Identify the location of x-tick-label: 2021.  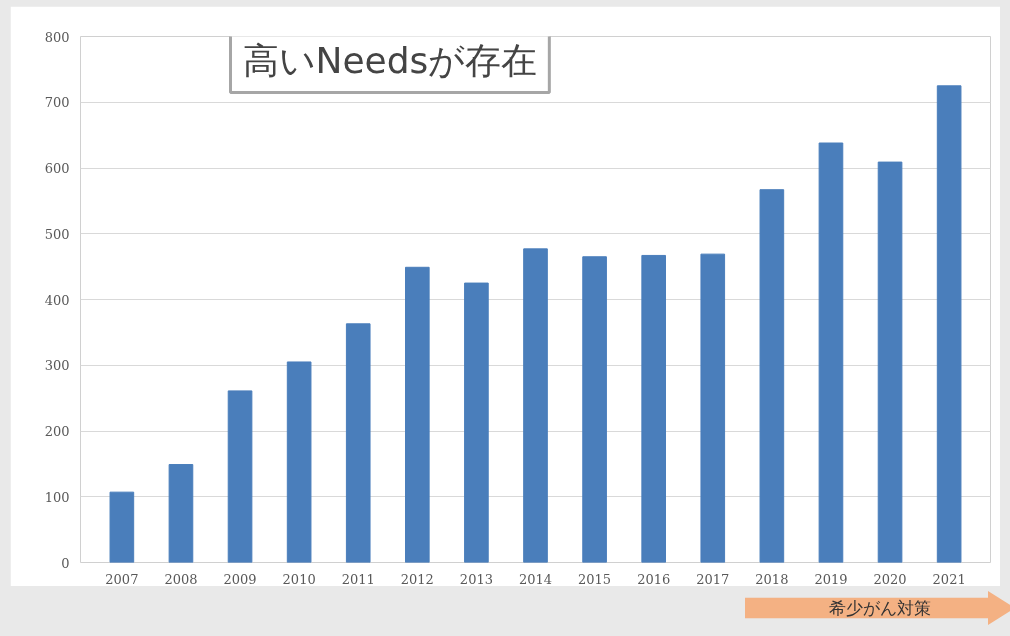
(949, 579).